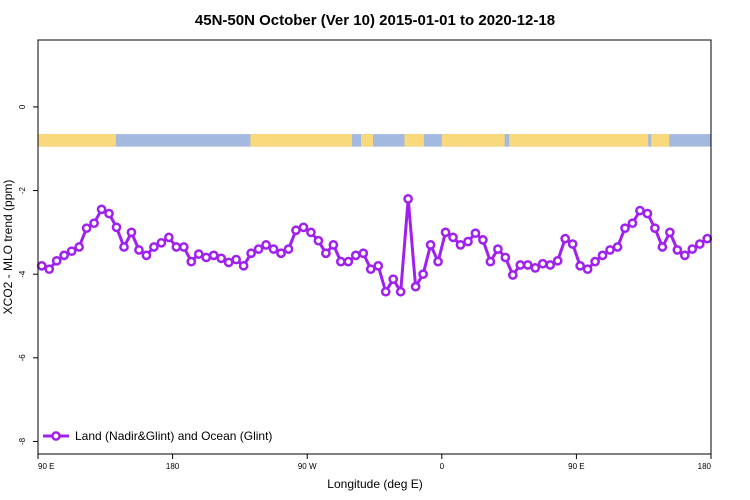 The width and height of the screenshot is (750, 500). Describe the element at coordinates (22, 441) in the screenshot. I see `y-tick-label: -8` at that location.